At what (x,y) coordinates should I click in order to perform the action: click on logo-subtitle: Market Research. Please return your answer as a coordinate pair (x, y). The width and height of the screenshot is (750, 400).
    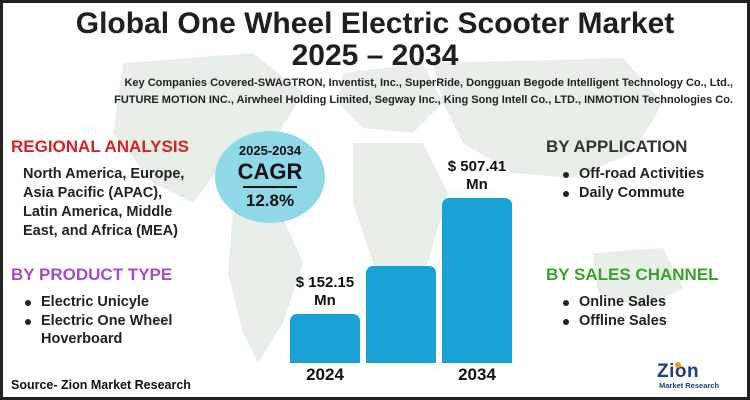
    Looking at the image, I should click on (689, 385).